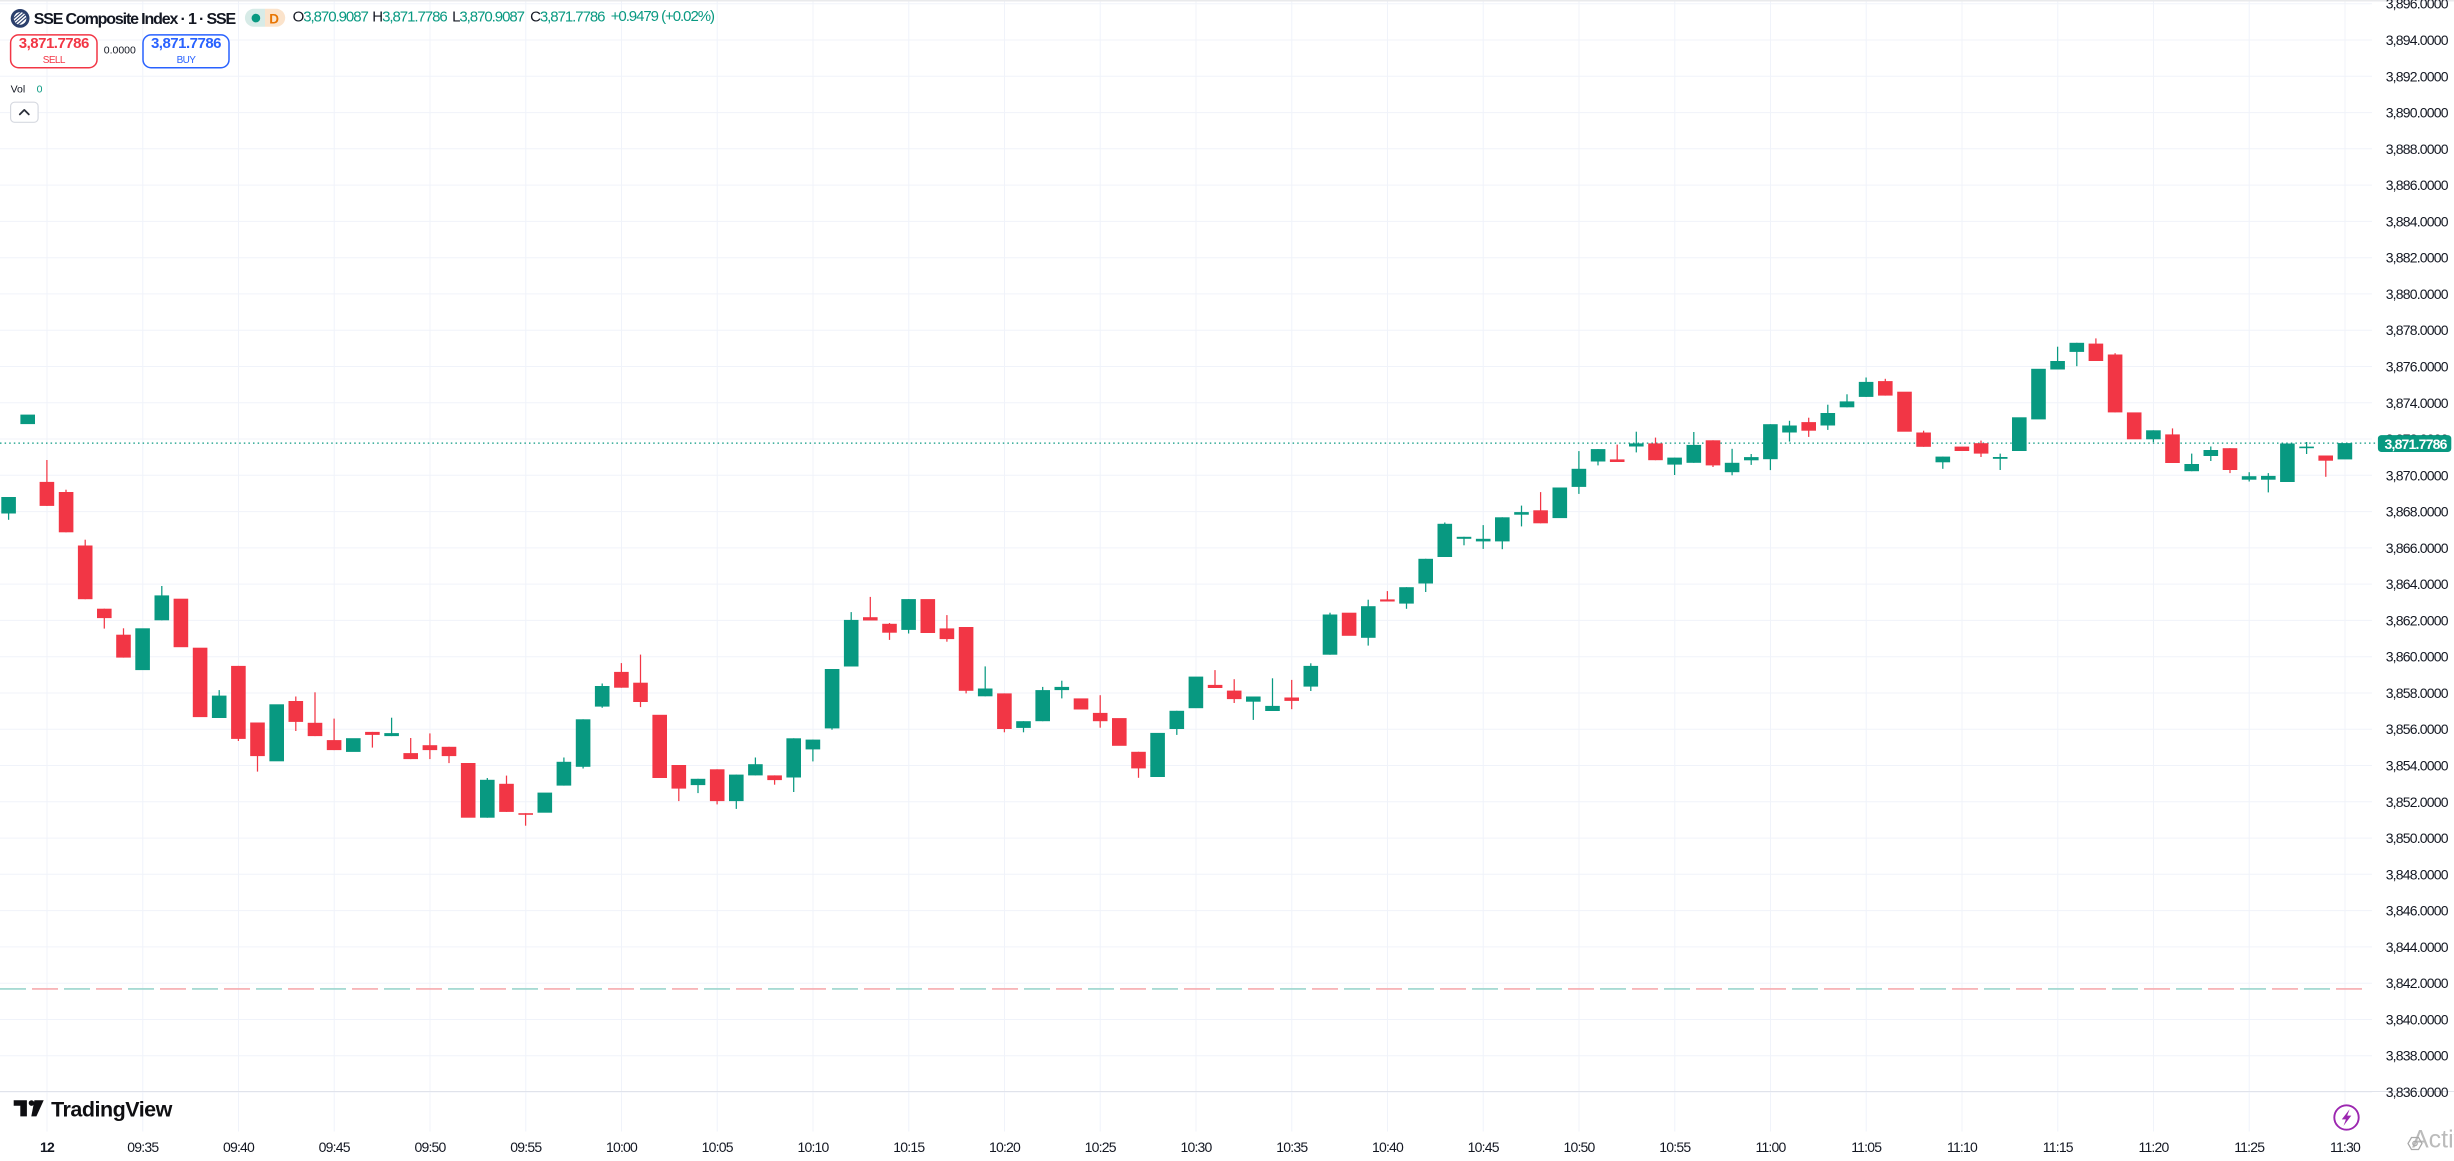 This screenshot has height=1161, width=2454. Describe the element at coordinates (1005, 1147) in the screenshot. I see `svg-text: 10:20` at that location.